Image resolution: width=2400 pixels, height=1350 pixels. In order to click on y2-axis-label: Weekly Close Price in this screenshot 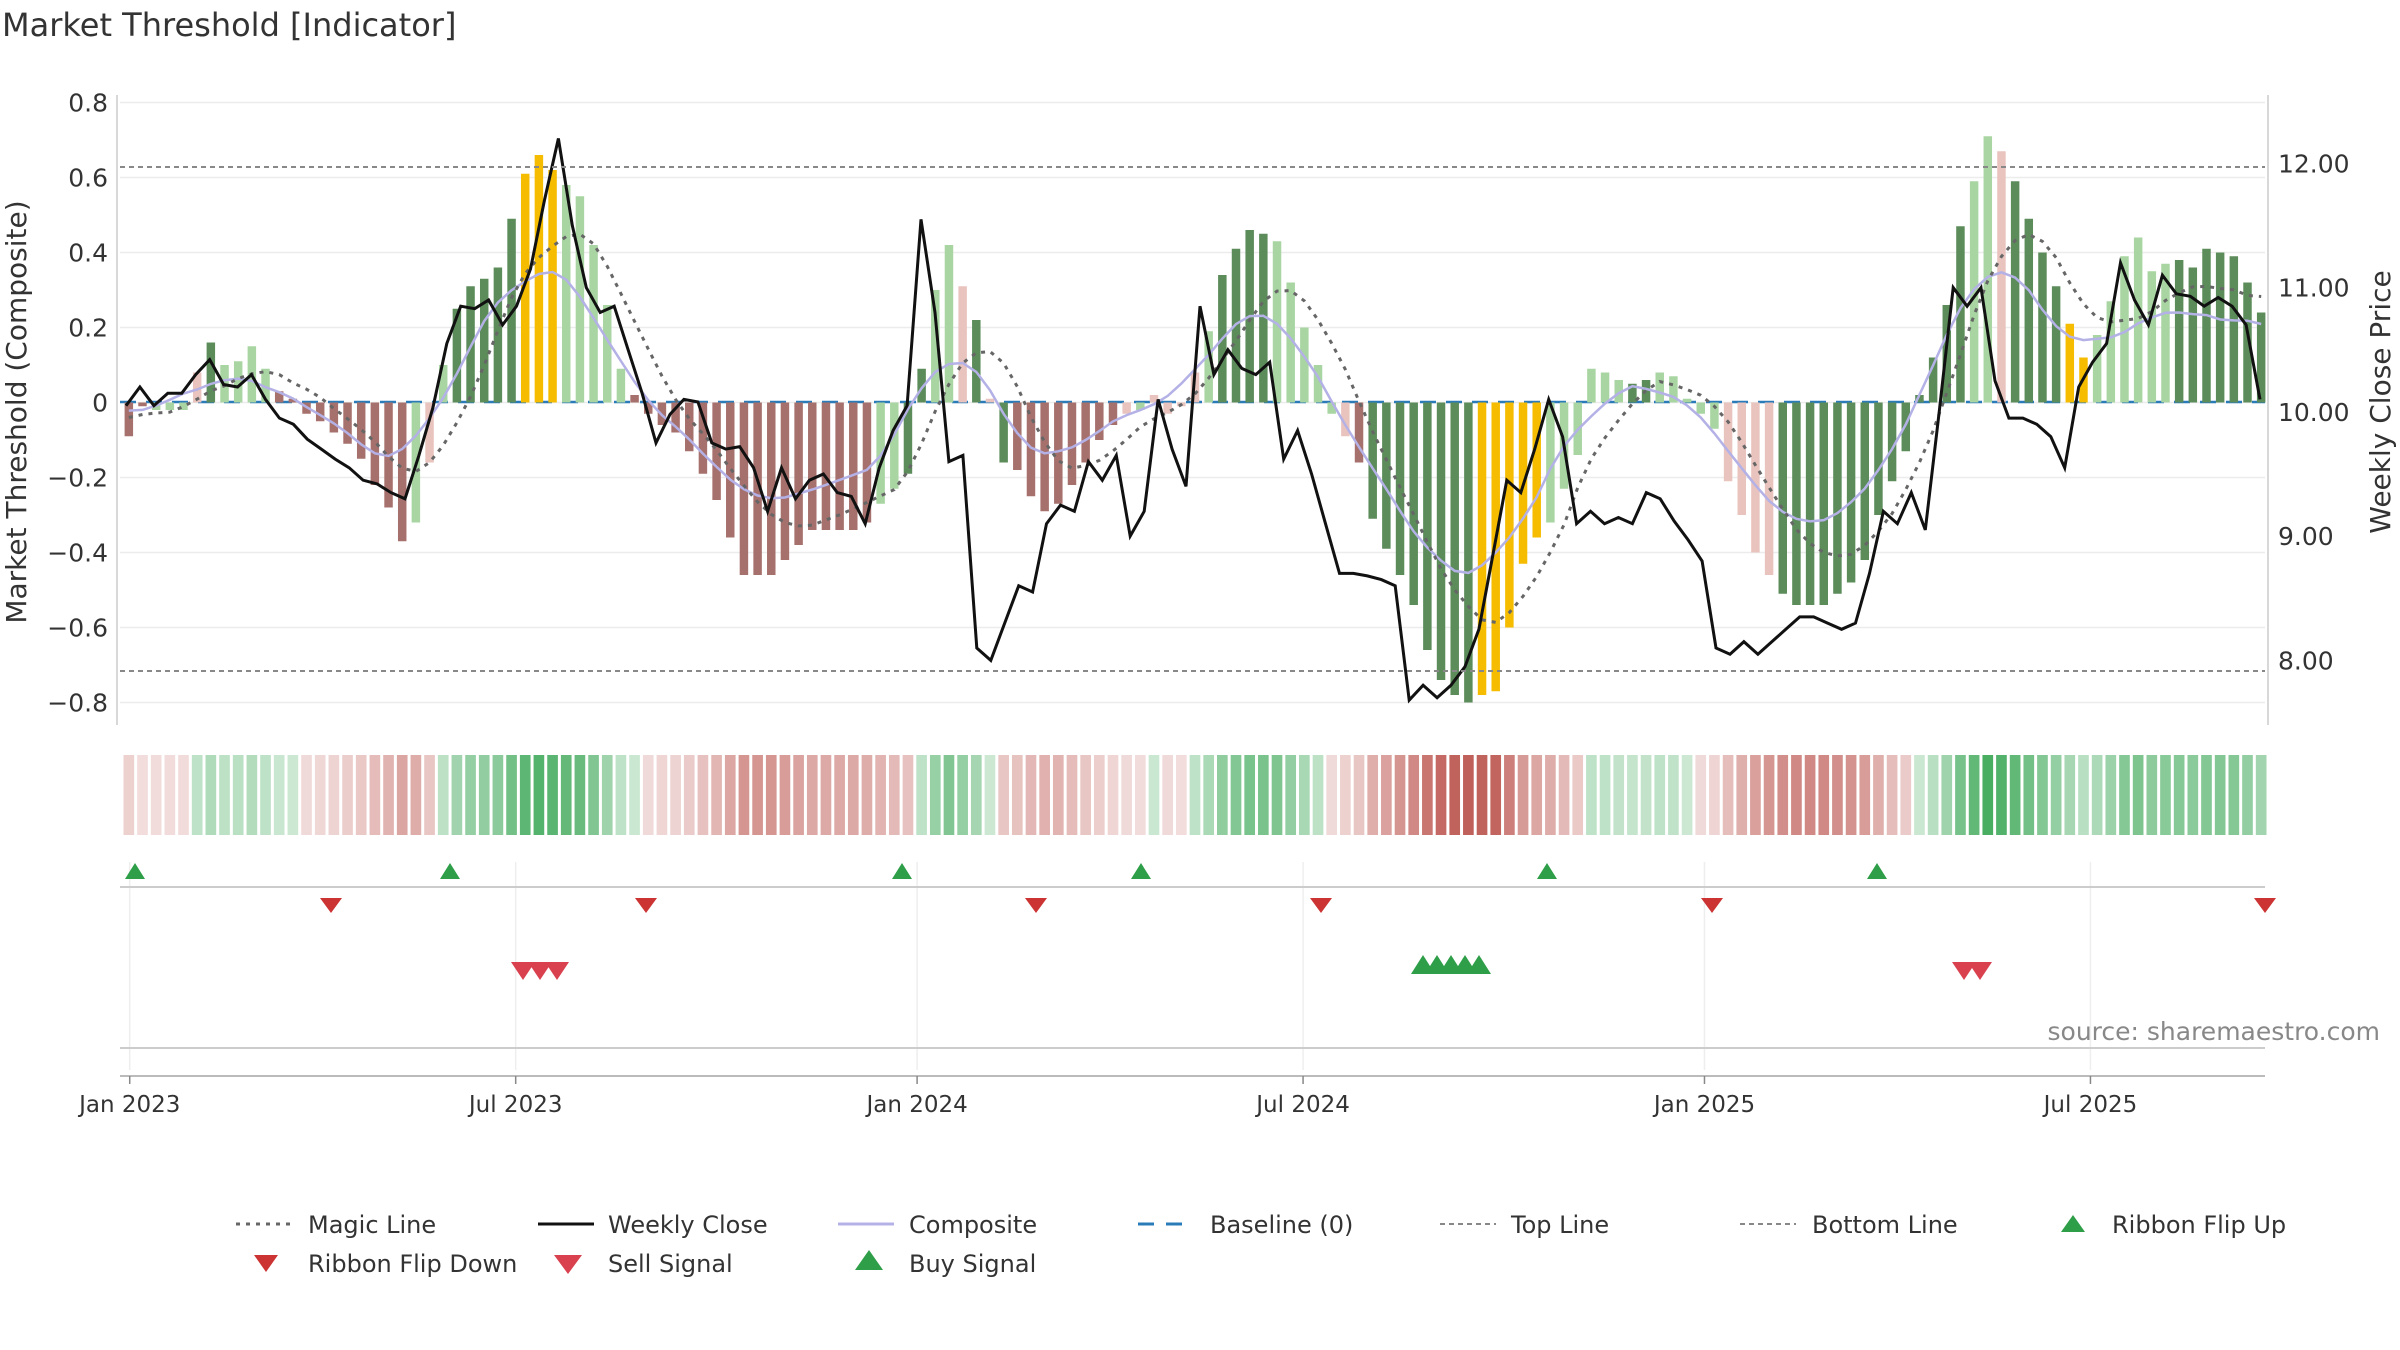, I will do `click(2380, 401)`.